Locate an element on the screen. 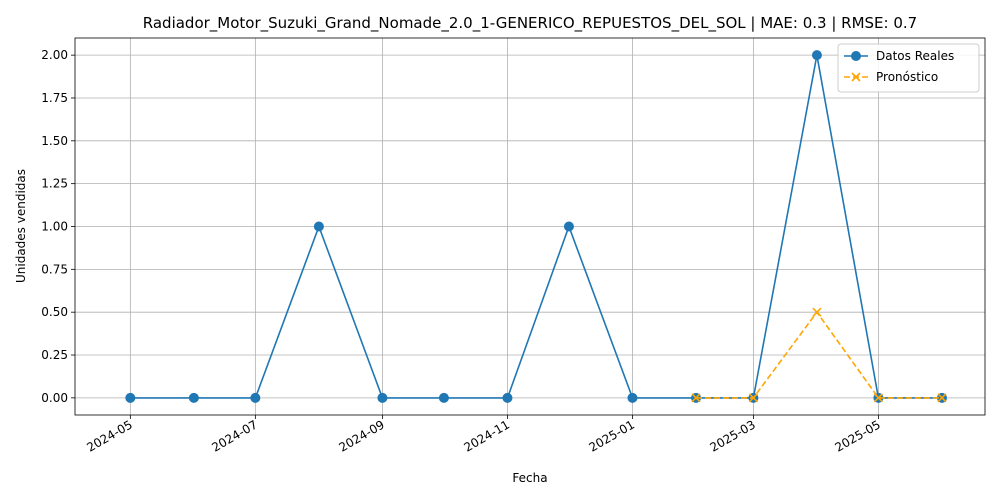  y-tick-label: 1.75 is located at coordinates (54, 98).